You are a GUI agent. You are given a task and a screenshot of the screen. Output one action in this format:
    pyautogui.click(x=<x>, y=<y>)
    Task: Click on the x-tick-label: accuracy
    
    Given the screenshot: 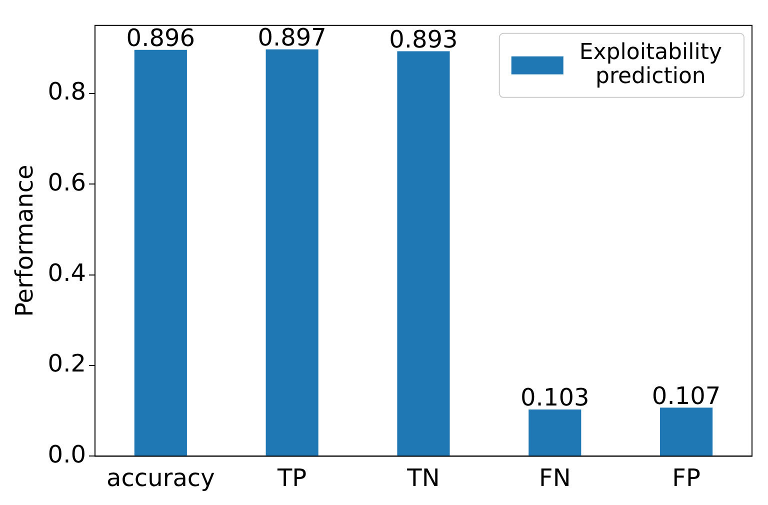 What is the action you would take?
    pyautogui.click(x=160, y=478)
    